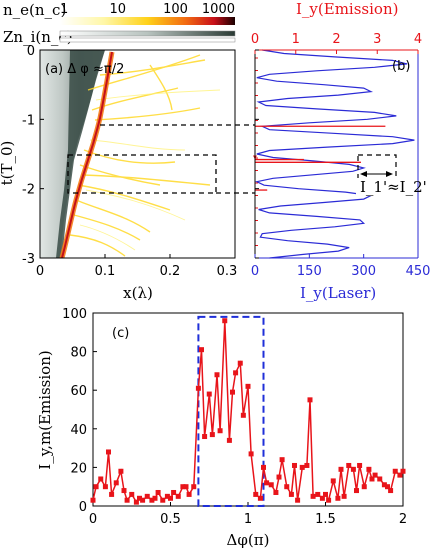 The height and width of the screenshot is (557, 436). I want to click on panel-a-xtick-label: 0.3, so click(227, 271).